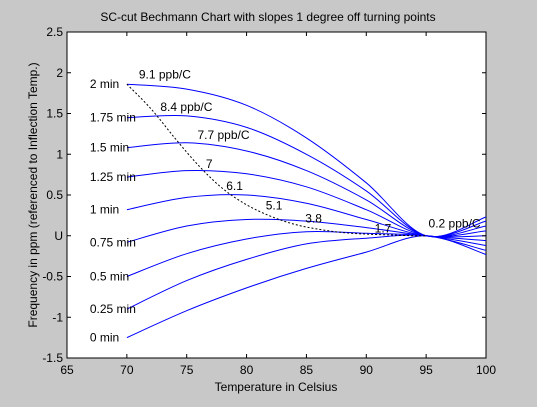 This screenshot has height=407, width=537. What do you see at coordinates (109, 148) in the screenshot?
I see `series-label: 1.5 min` at bounding box center [109, 148].